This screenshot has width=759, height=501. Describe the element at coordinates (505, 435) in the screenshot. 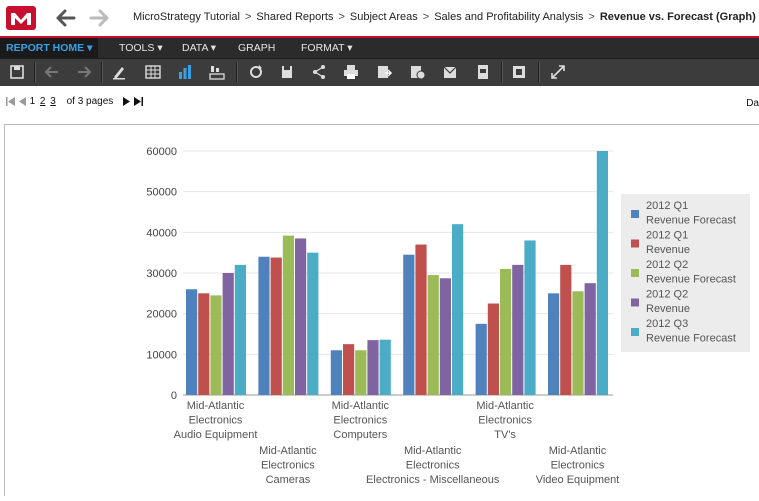

I see `x-category-label: TV's` at that location.